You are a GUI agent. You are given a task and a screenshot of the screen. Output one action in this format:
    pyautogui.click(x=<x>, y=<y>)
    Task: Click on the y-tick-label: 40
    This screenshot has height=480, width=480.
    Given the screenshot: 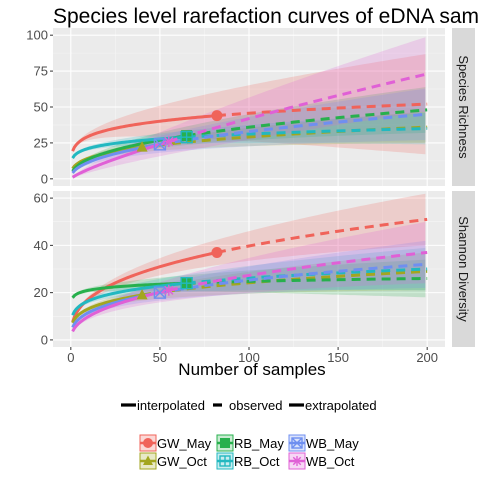 What is the action you would take?
    pyautogui.click(x=41, y=245)
    